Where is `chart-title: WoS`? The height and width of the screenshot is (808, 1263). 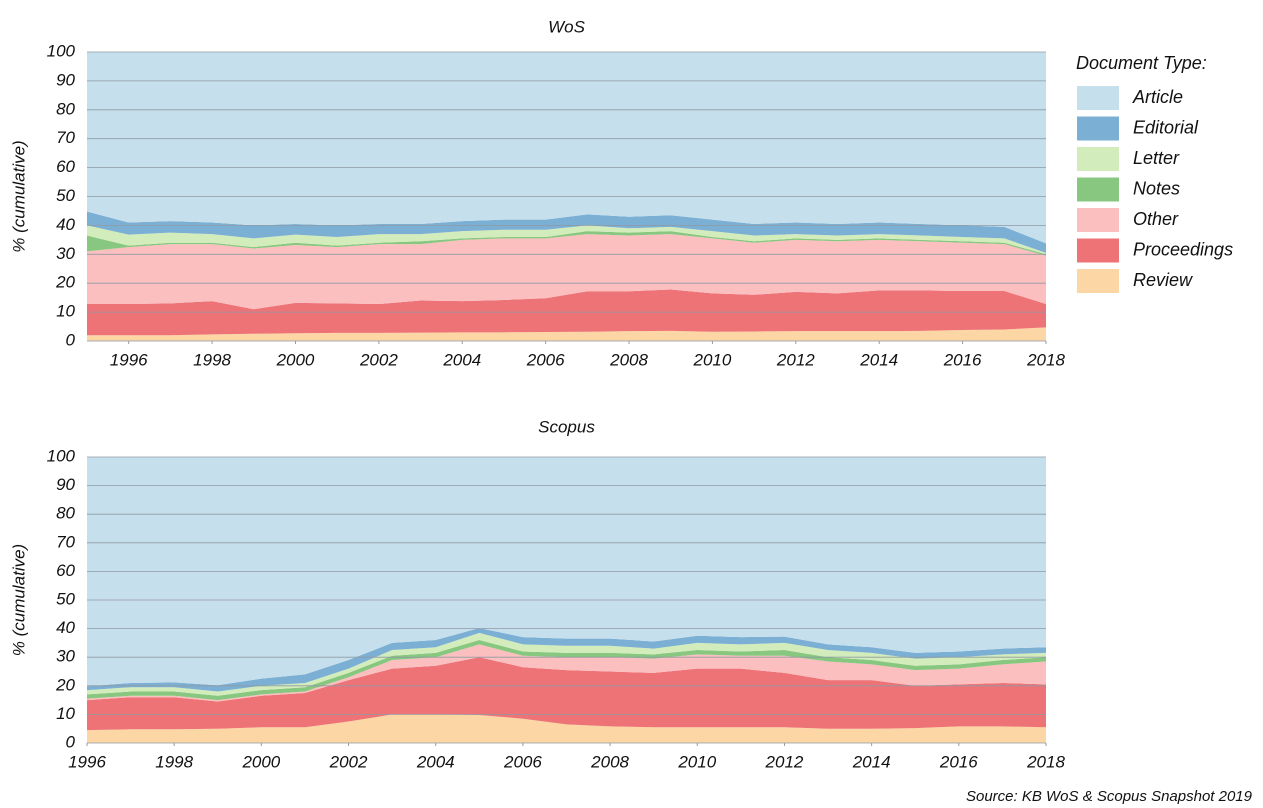
chart-title: WoS is located at coordinates (567, 26).